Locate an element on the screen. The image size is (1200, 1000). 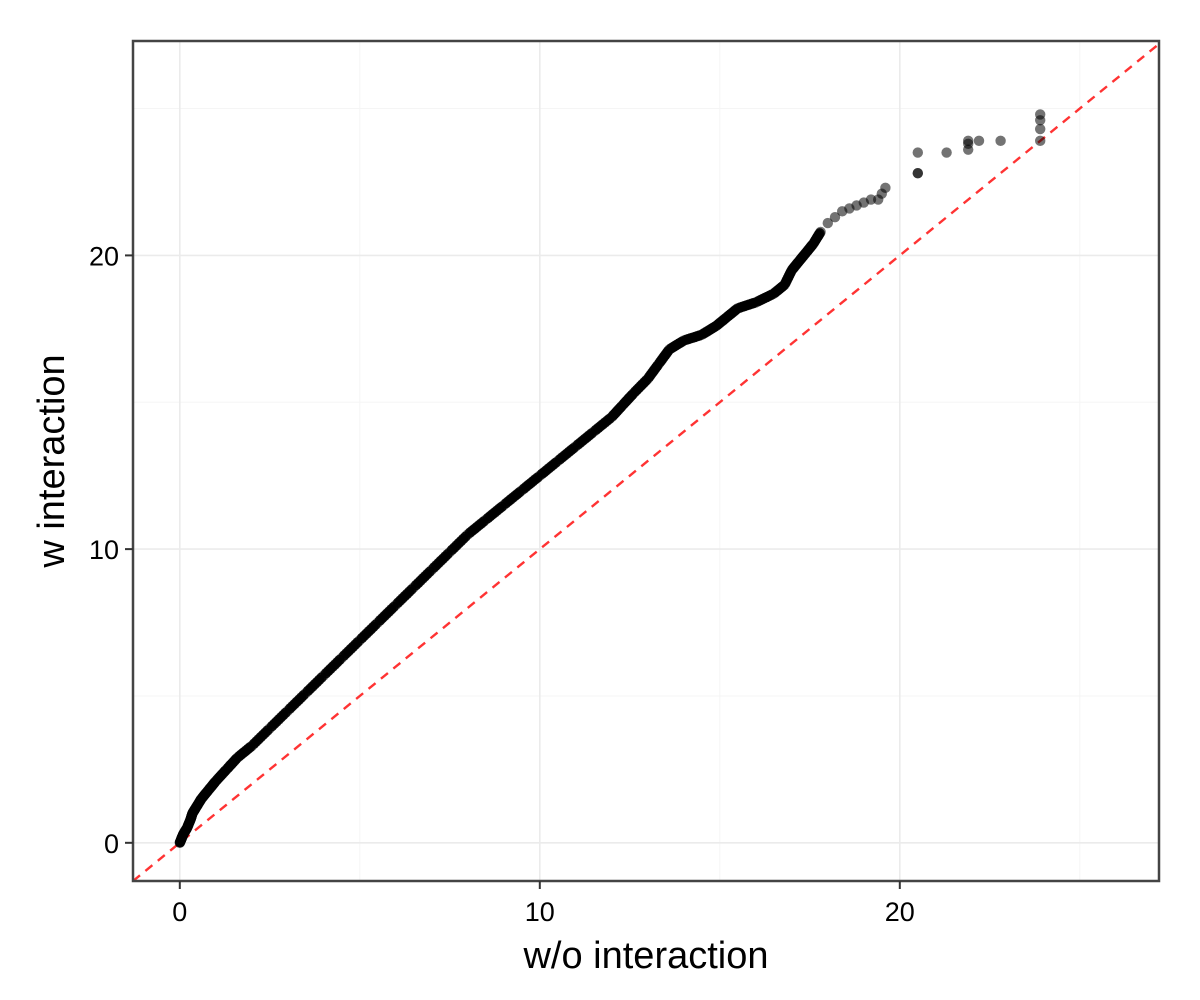
y-axis-ticks: 0 10 20 is located at coordinates (111, 550).